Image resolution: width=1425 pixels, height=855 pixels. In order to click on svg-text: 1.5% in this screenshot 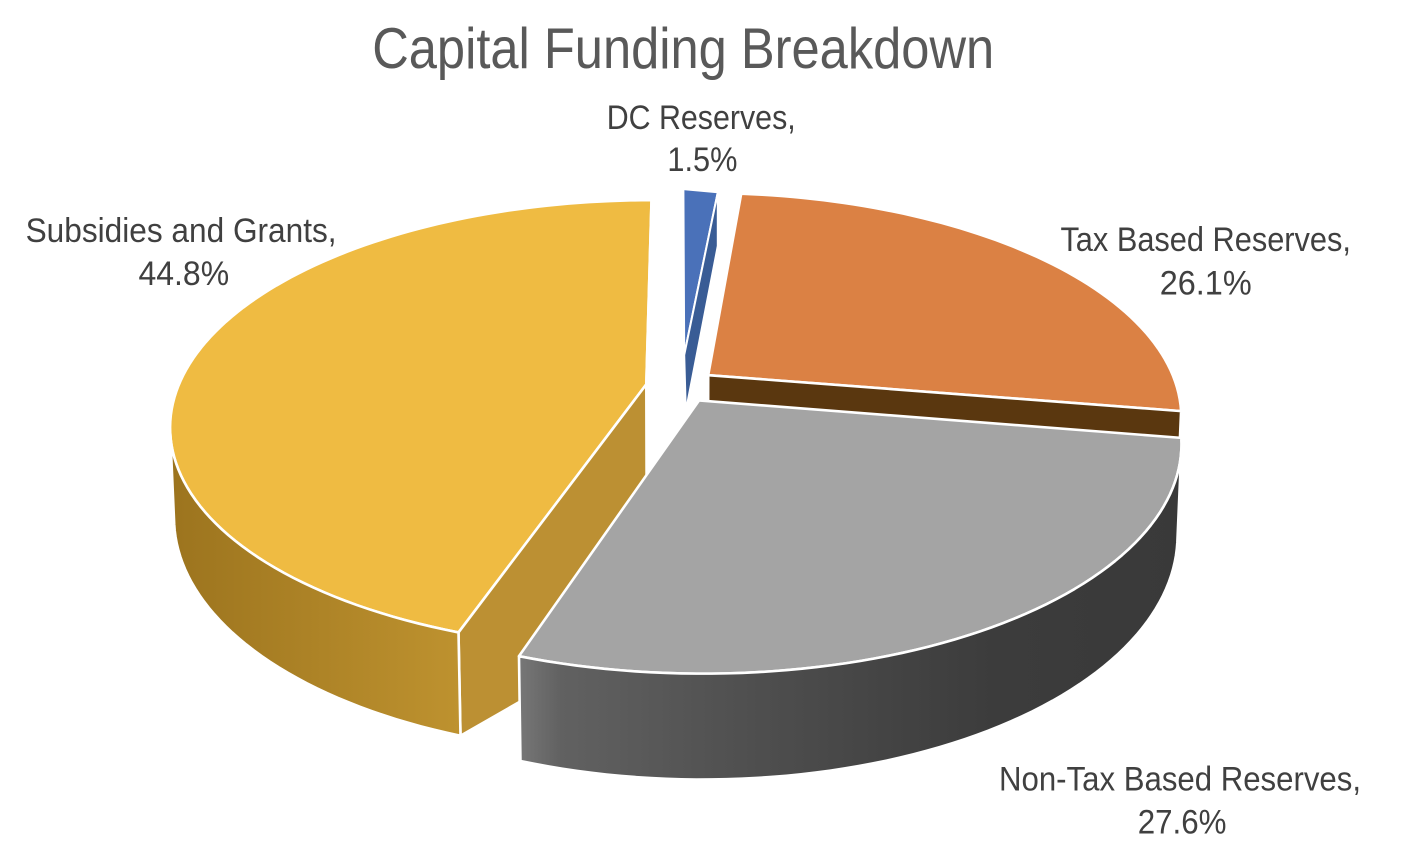, I will do `click(702, 160)`.